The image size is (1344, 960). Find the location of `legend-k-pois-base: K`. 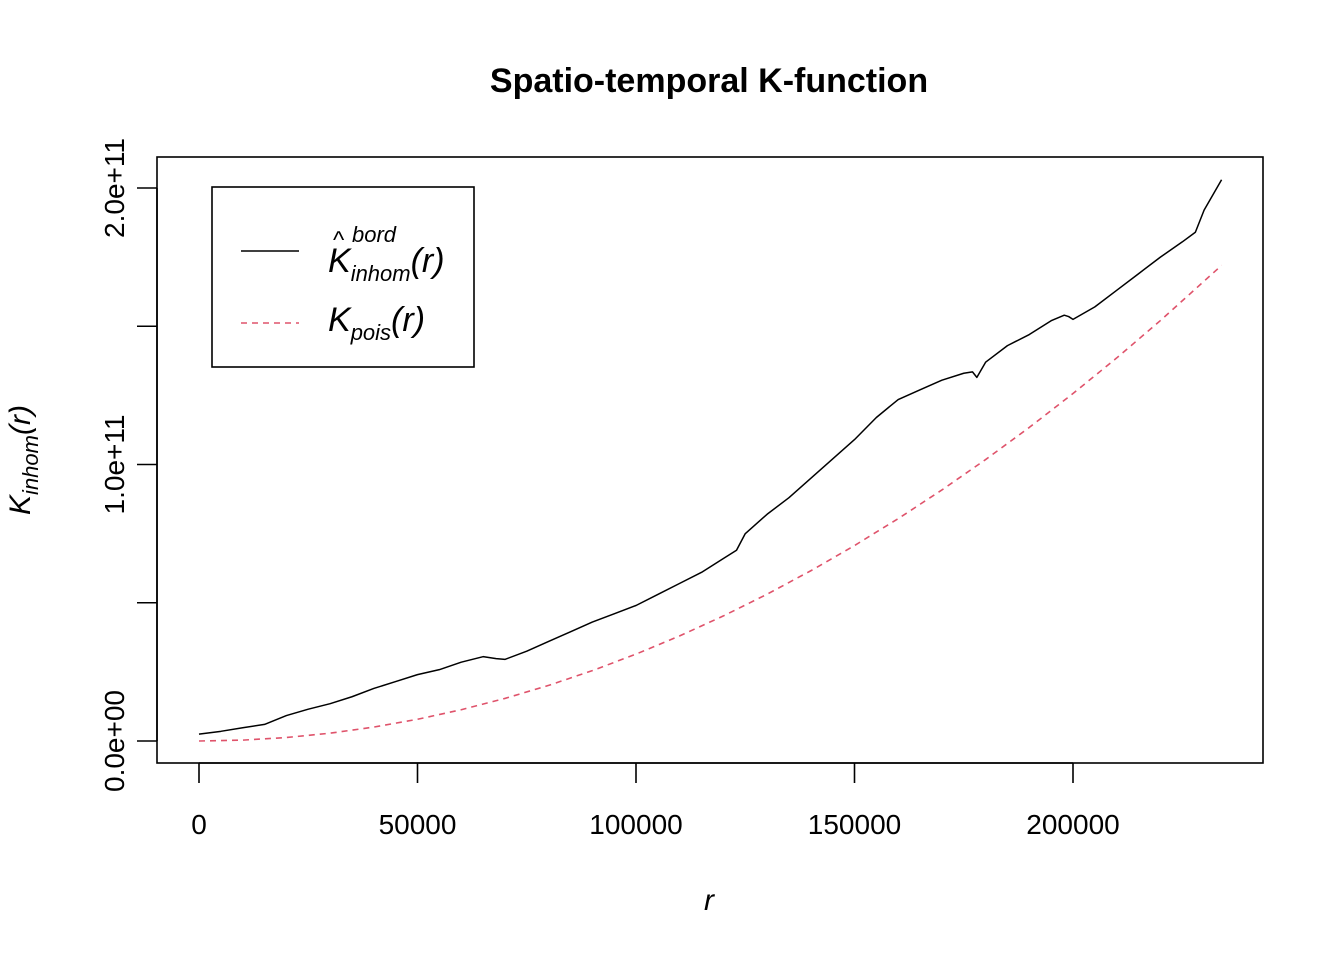

legend-k-pois-base: K is located at coordinates (340, 320).